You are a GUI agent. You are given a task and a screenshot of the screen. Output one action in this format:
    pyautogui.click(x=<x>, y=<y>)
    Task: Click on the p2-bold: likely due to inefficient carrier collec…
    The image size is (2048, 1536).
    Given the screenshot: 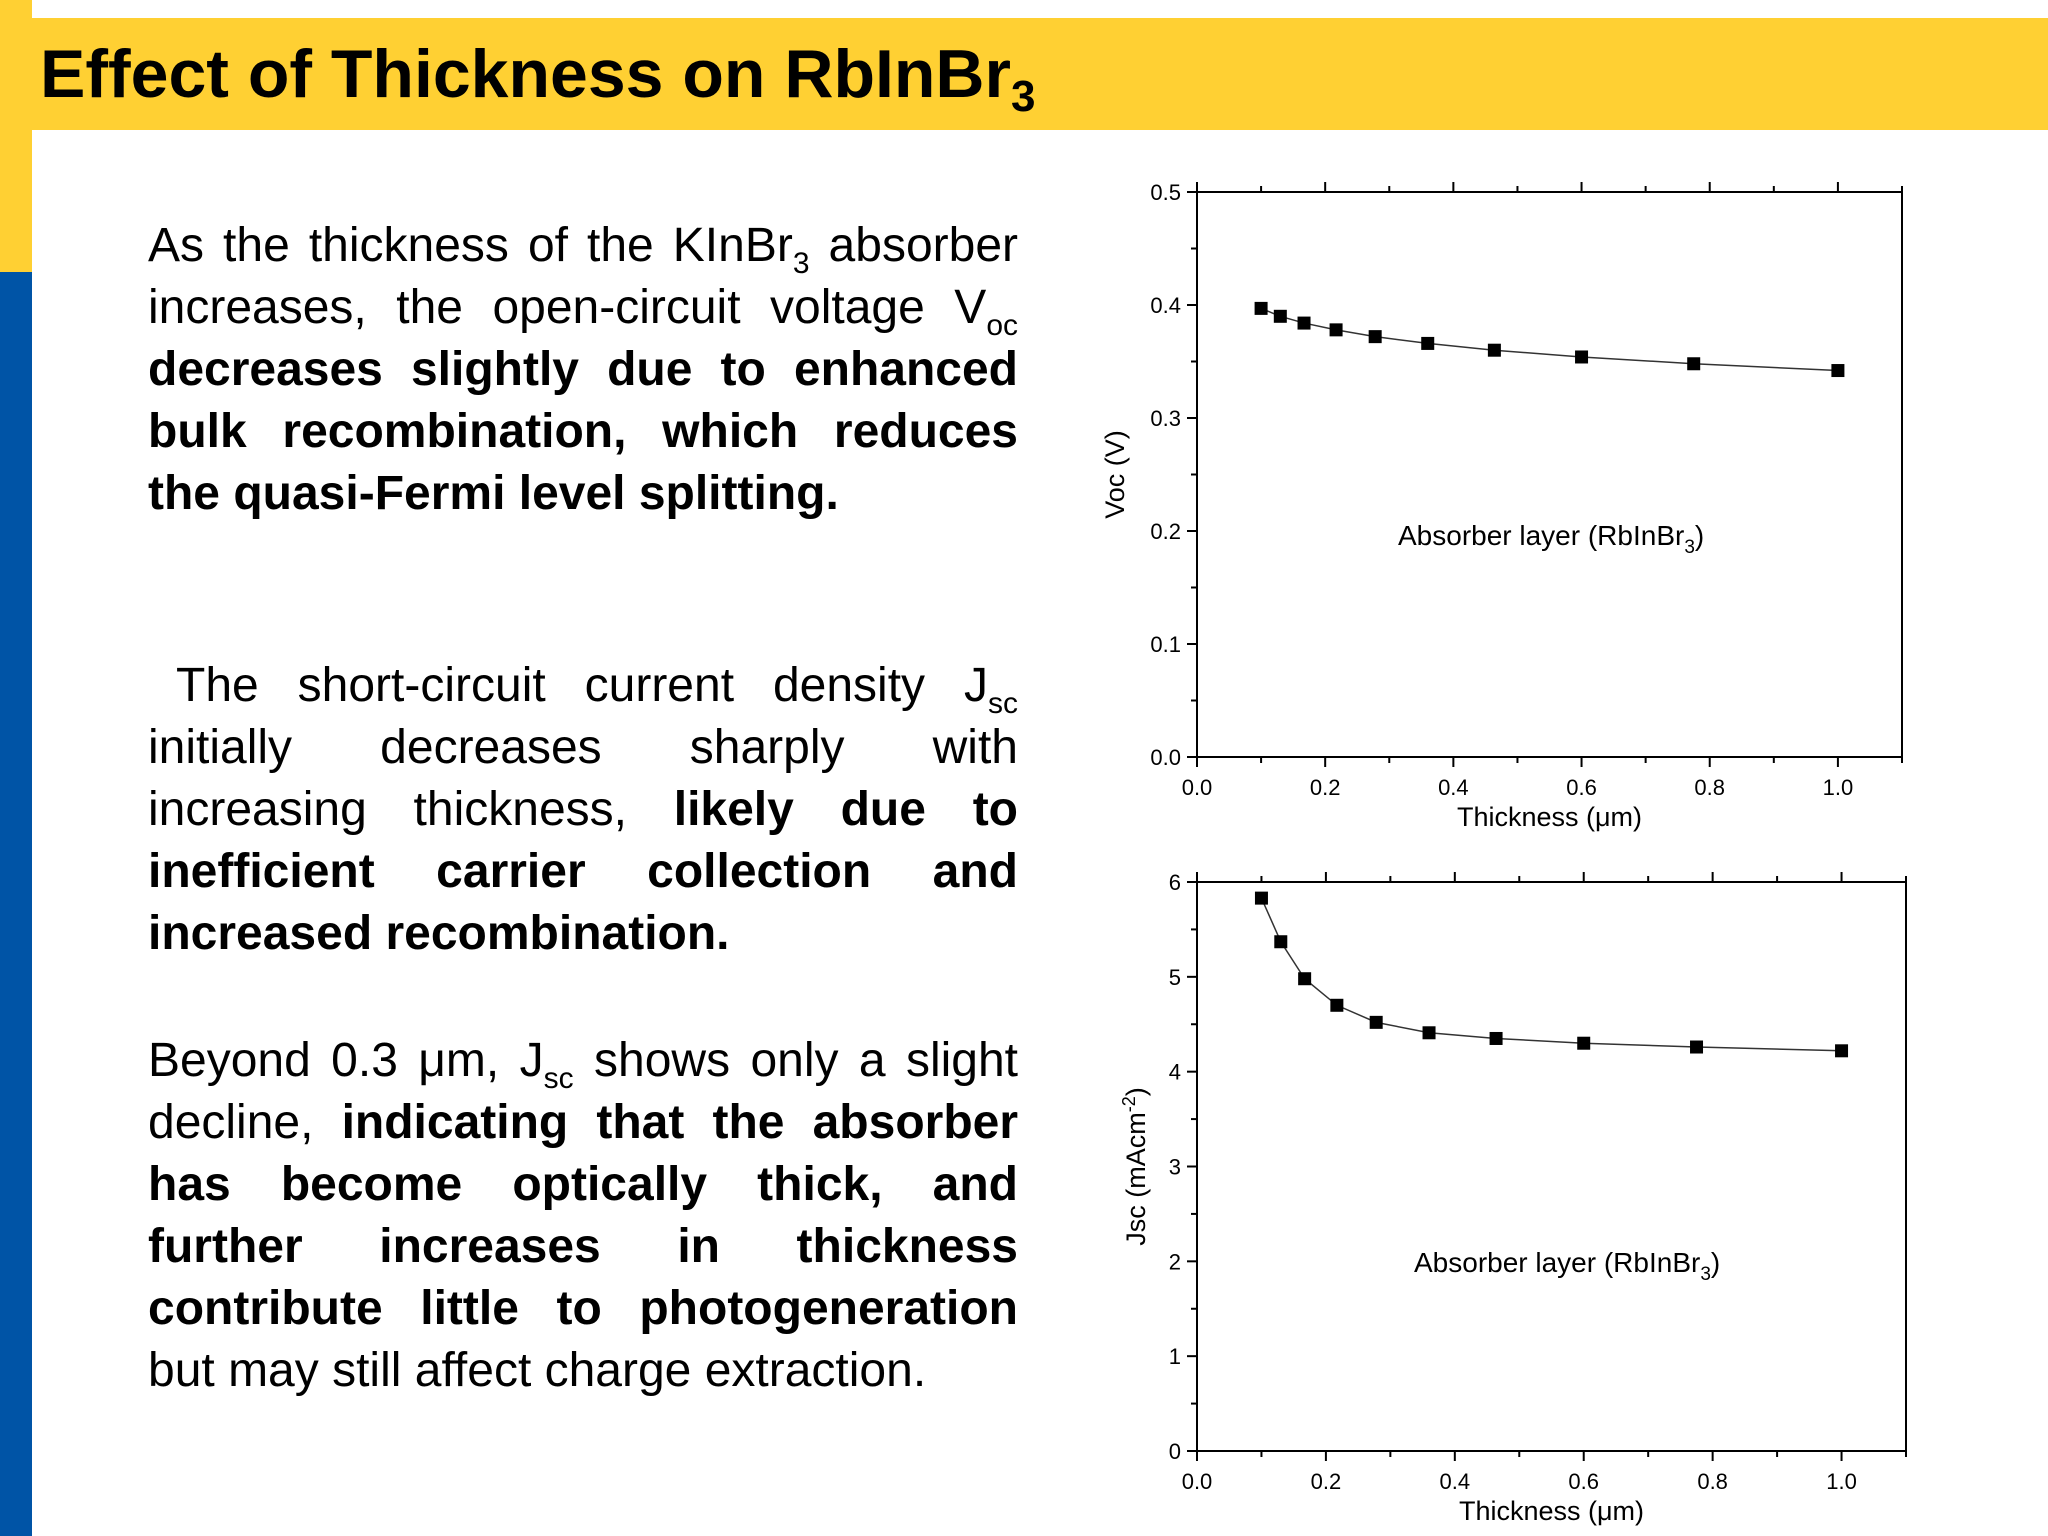 What is the action you would take?
    pyautogui.click(x=583, y=871)
    